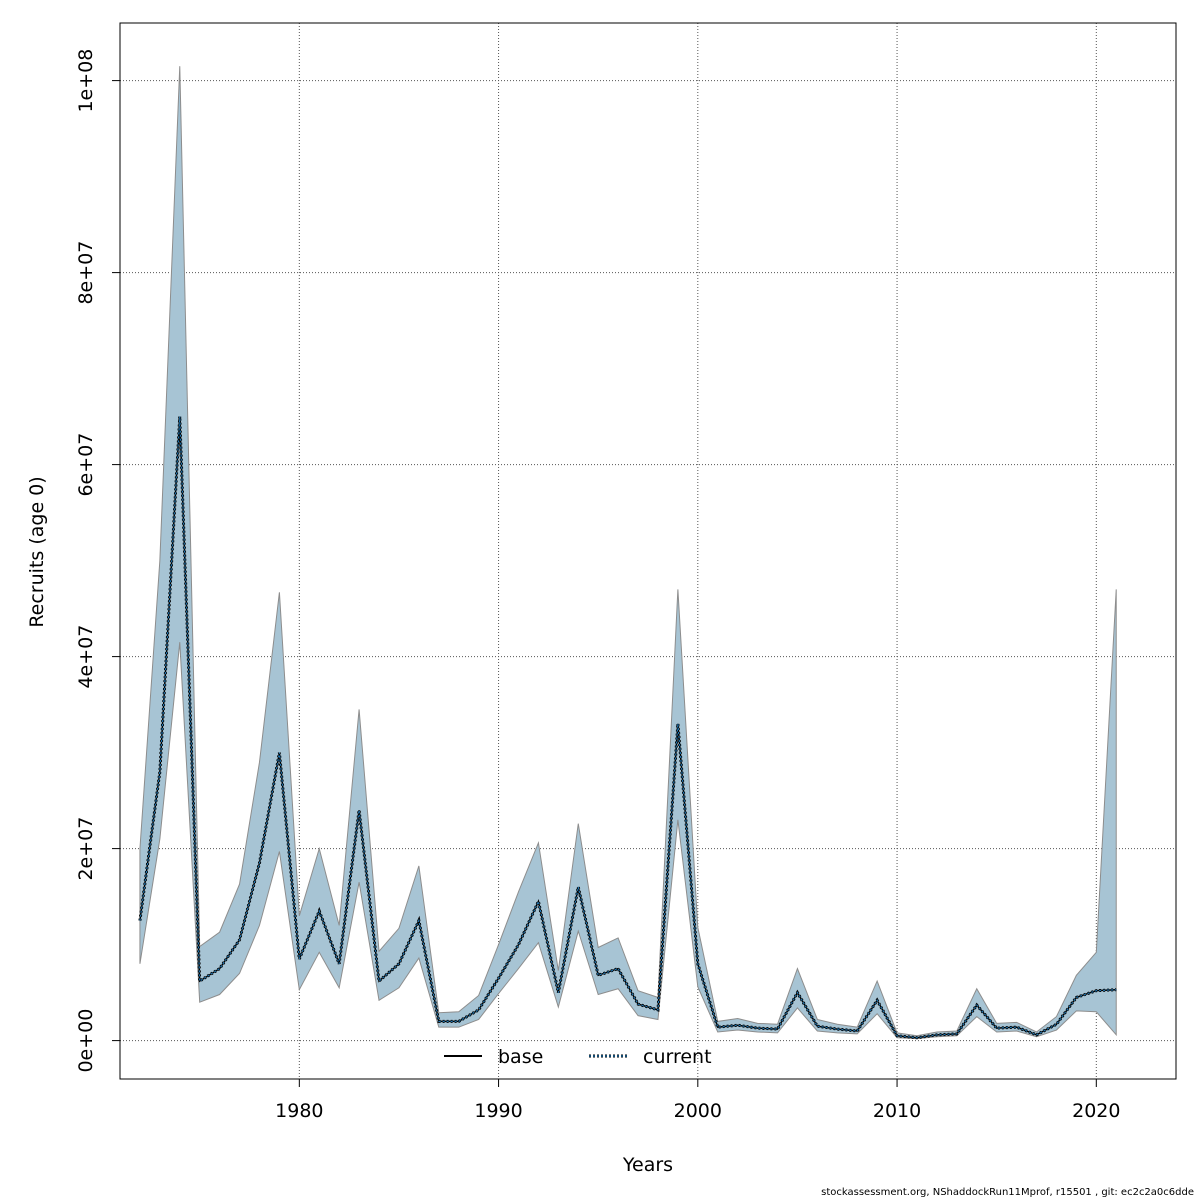 This screenshot has height=1200, width=1200. Describe the element at coordinates (86, 81) in the screenshot. I see `y-tick-label-1e+08: 1e+08` at that location.